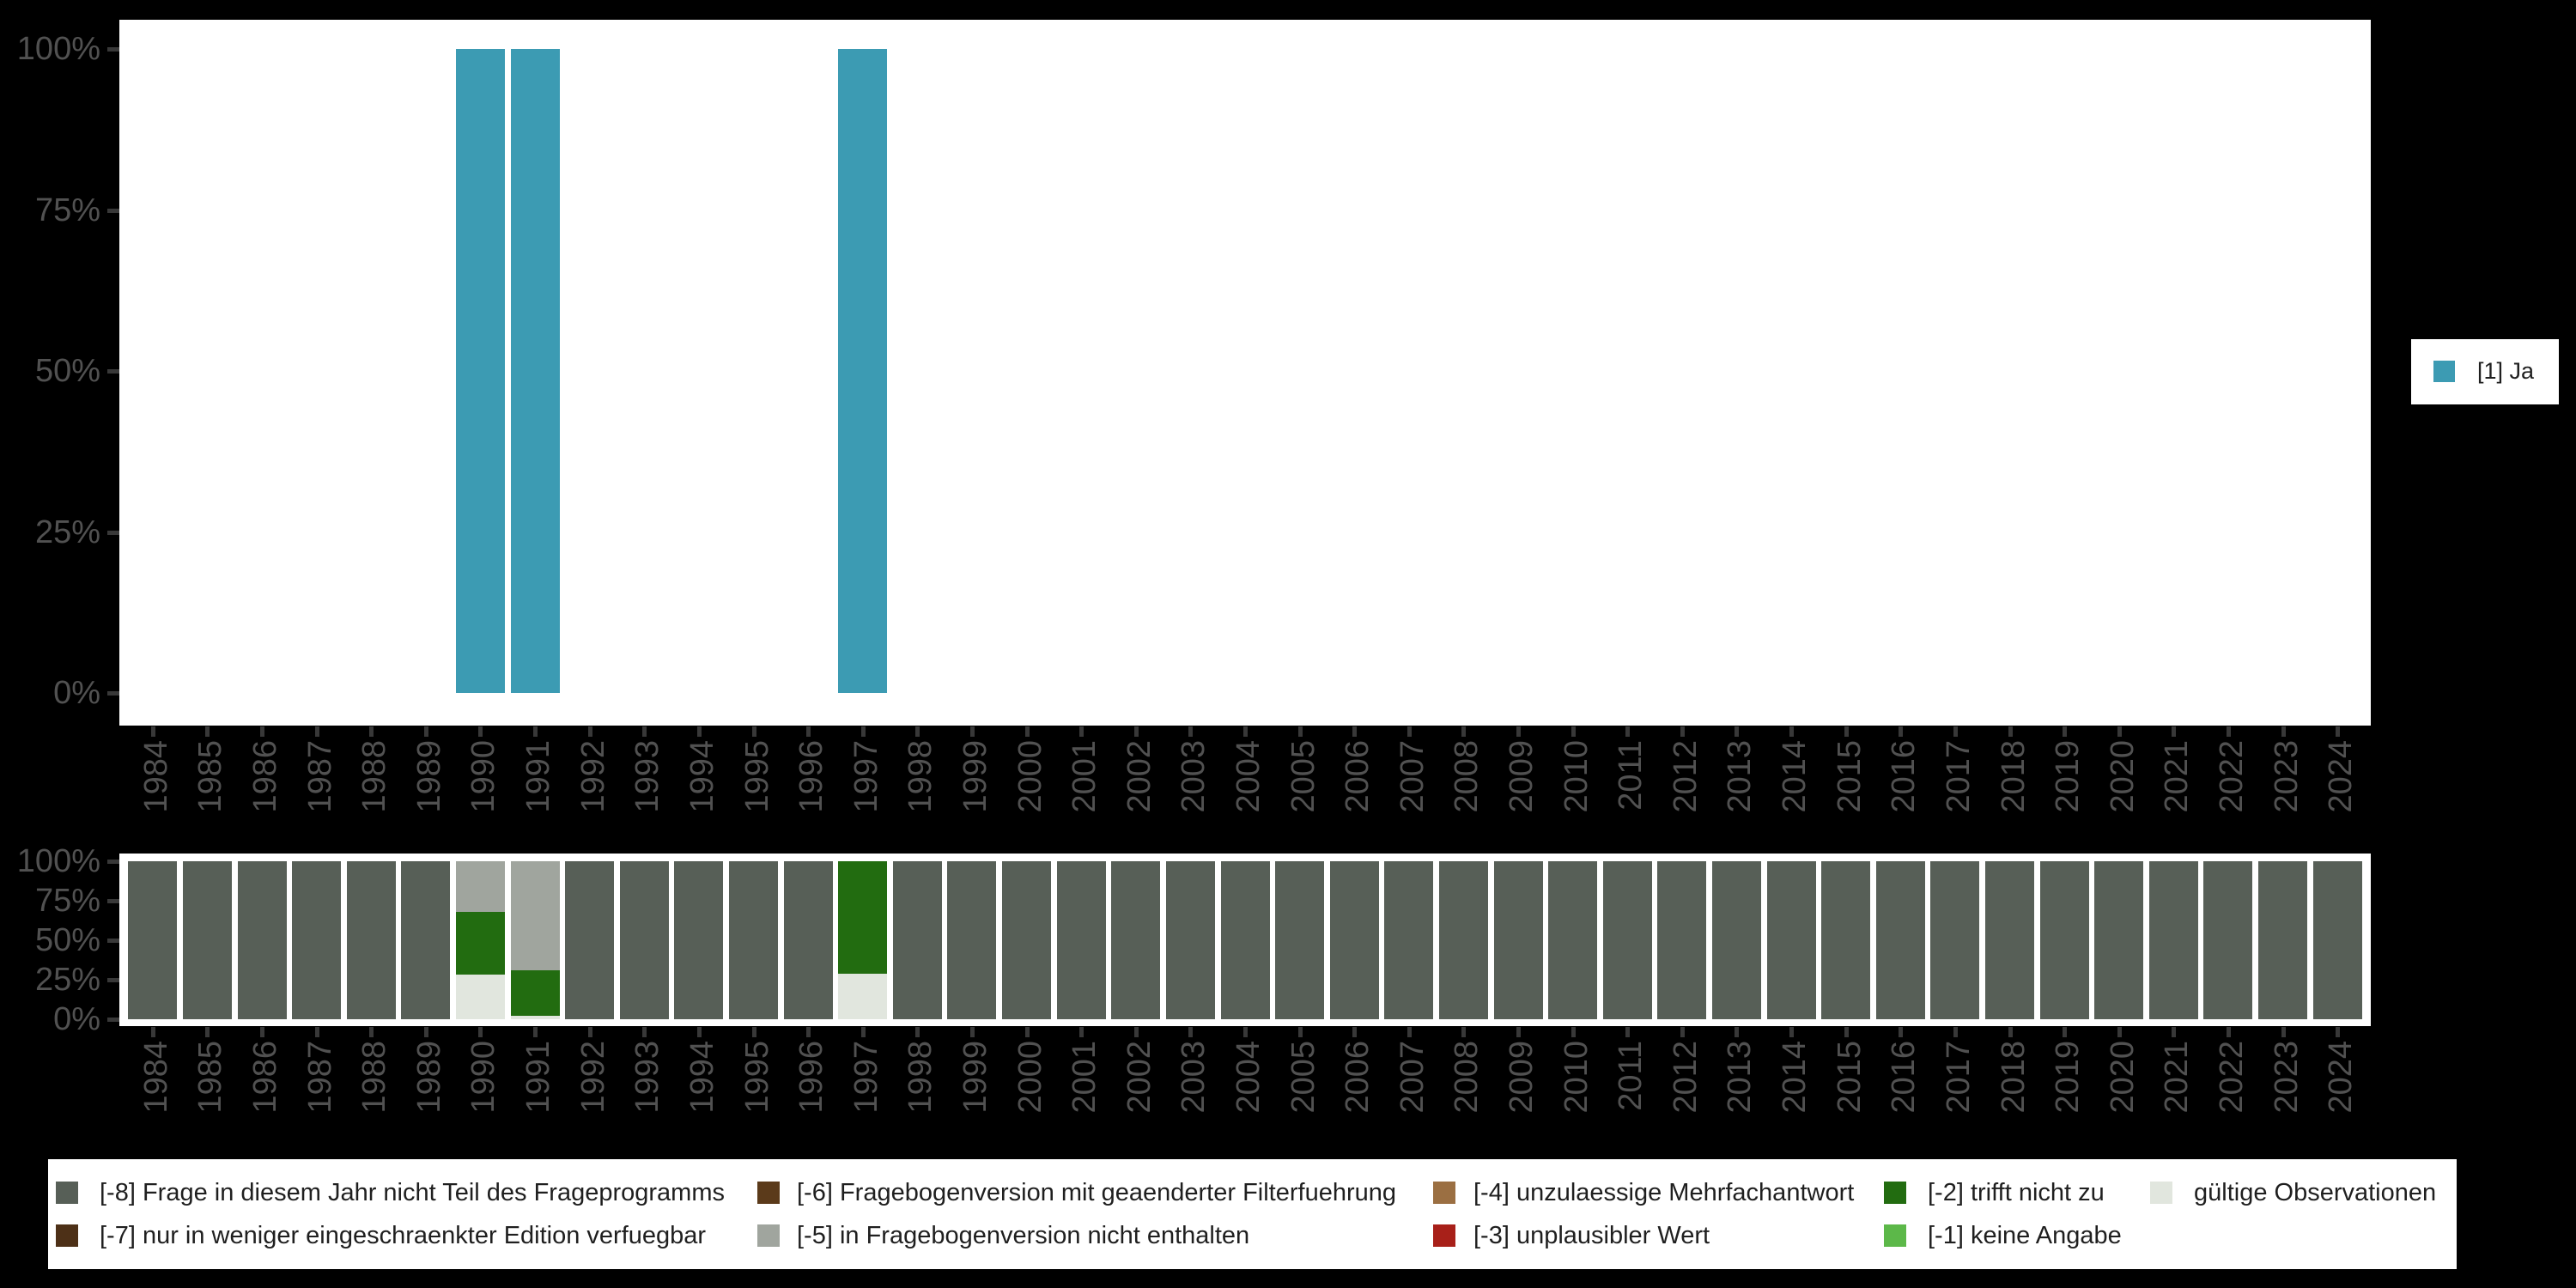  I want to click on bar-1987, so click(317, 940).